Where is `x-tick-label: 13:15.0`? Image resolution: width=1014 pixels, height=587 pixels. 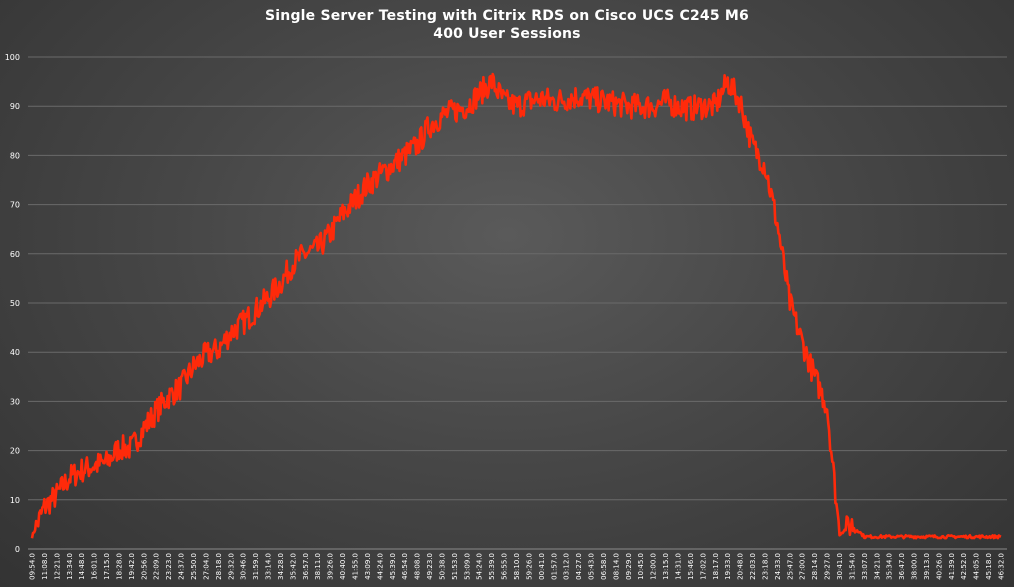
x-tick-label: 13:15.0 is located at coordinates (666, 566).